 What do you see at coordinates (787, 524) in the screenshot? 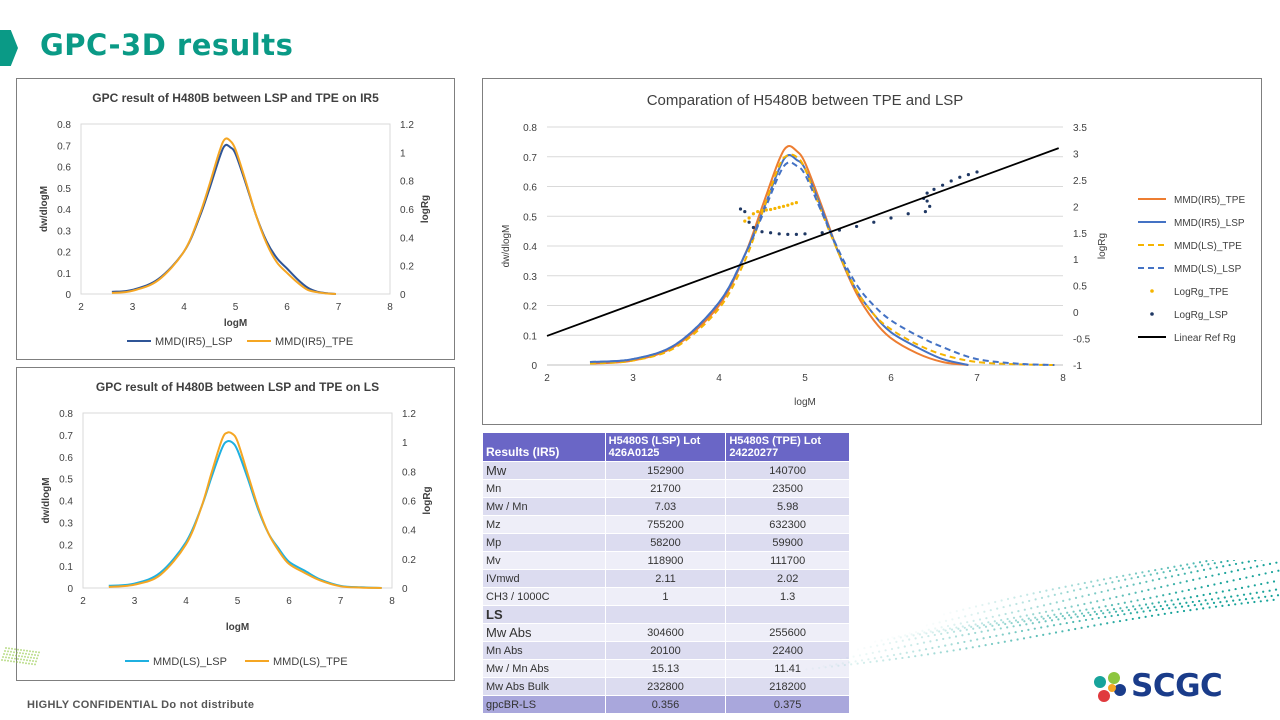
I see `results-cell-tpe: 632300` at bounding box center [787, 524].